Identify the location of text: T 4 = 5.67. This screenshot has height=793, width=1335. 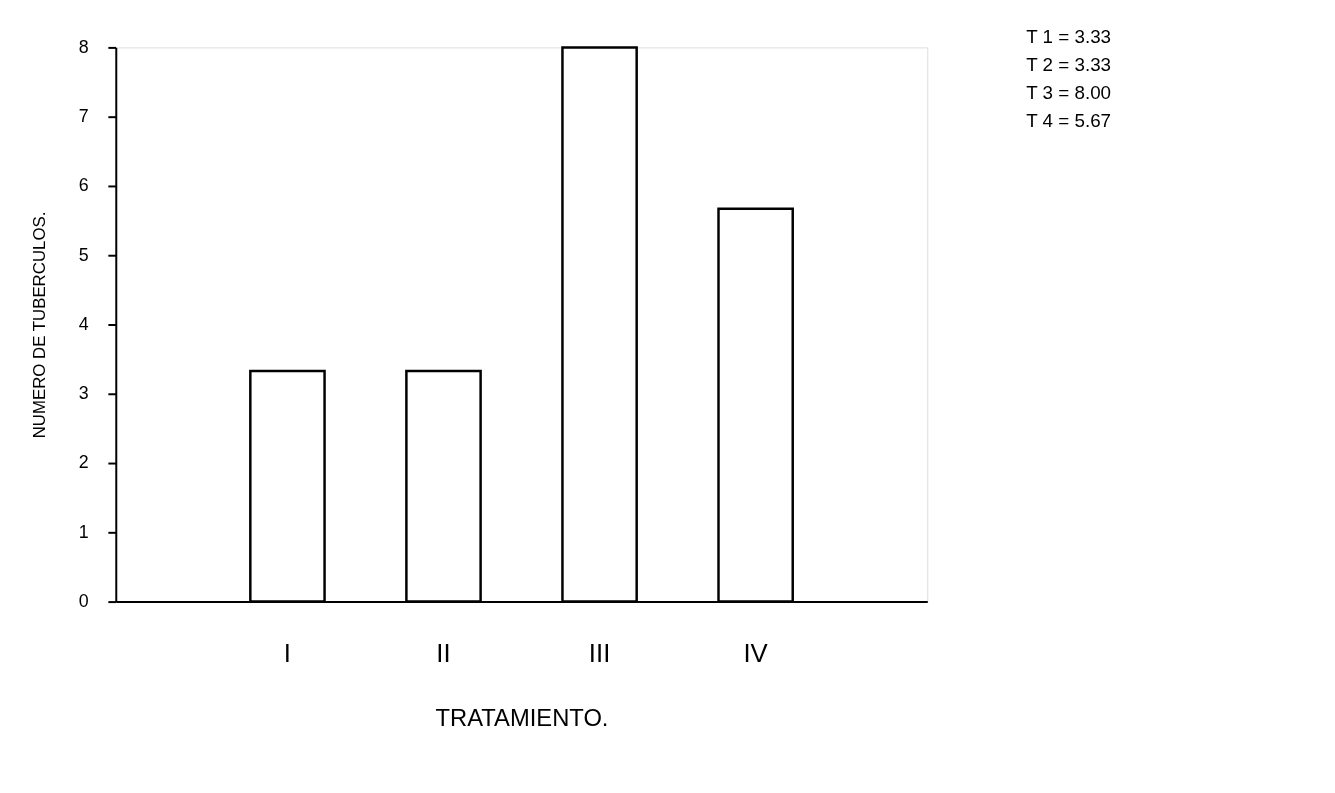
(1069, 120).